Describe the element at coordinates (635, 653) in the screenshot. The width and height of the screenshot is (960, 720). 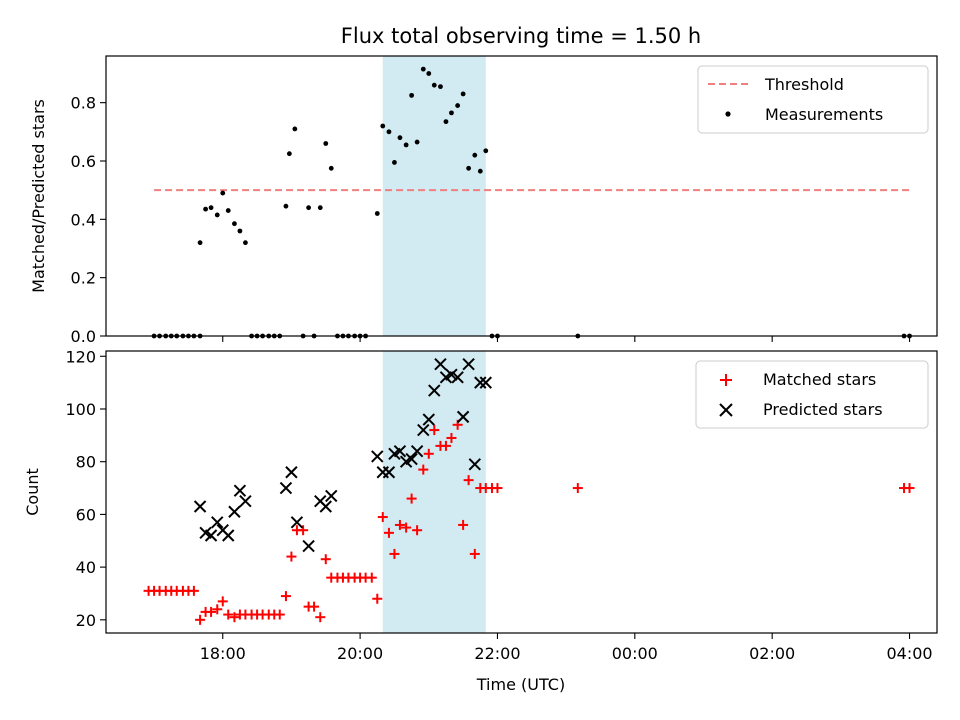
I see `x-tick-label: 00:00` at that location.